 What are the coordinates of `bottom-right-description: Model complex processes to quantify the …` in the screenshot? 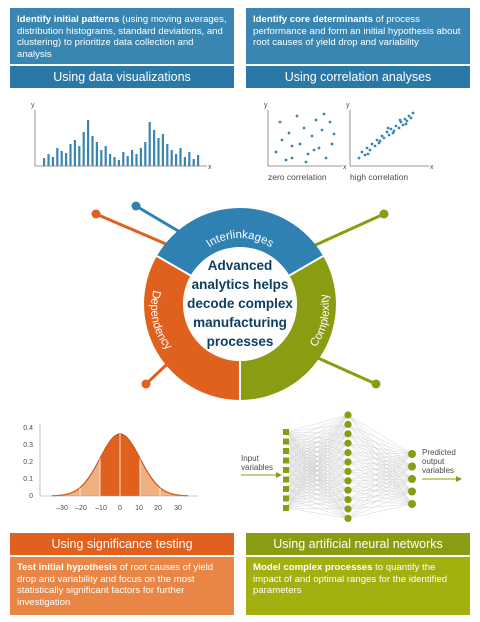 It's located at (358, 586).